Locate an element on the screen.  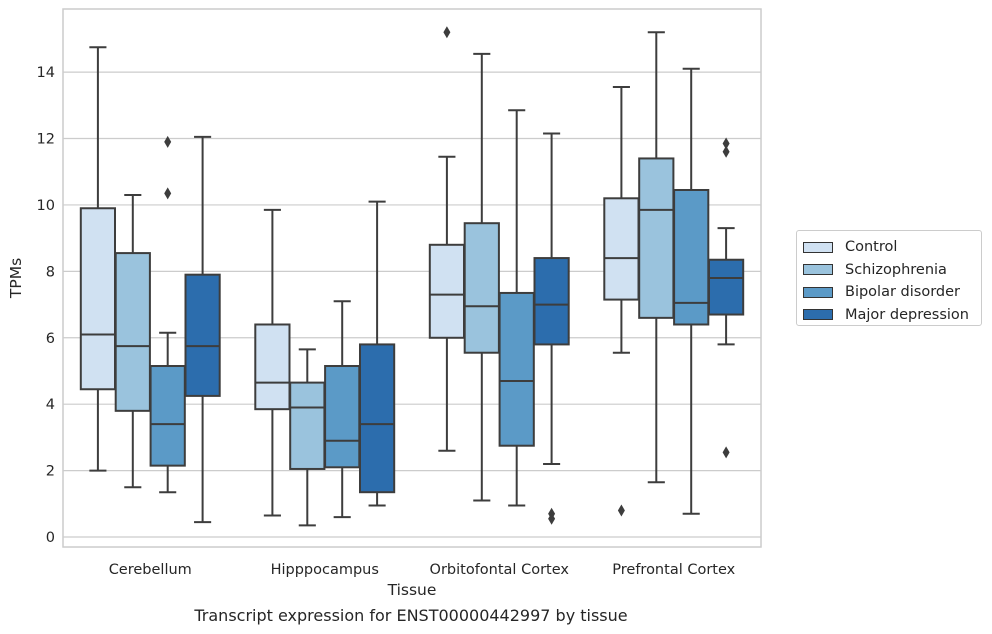
x-tick-label: Prefrontal Cortex is located at coordinates (673, 570).